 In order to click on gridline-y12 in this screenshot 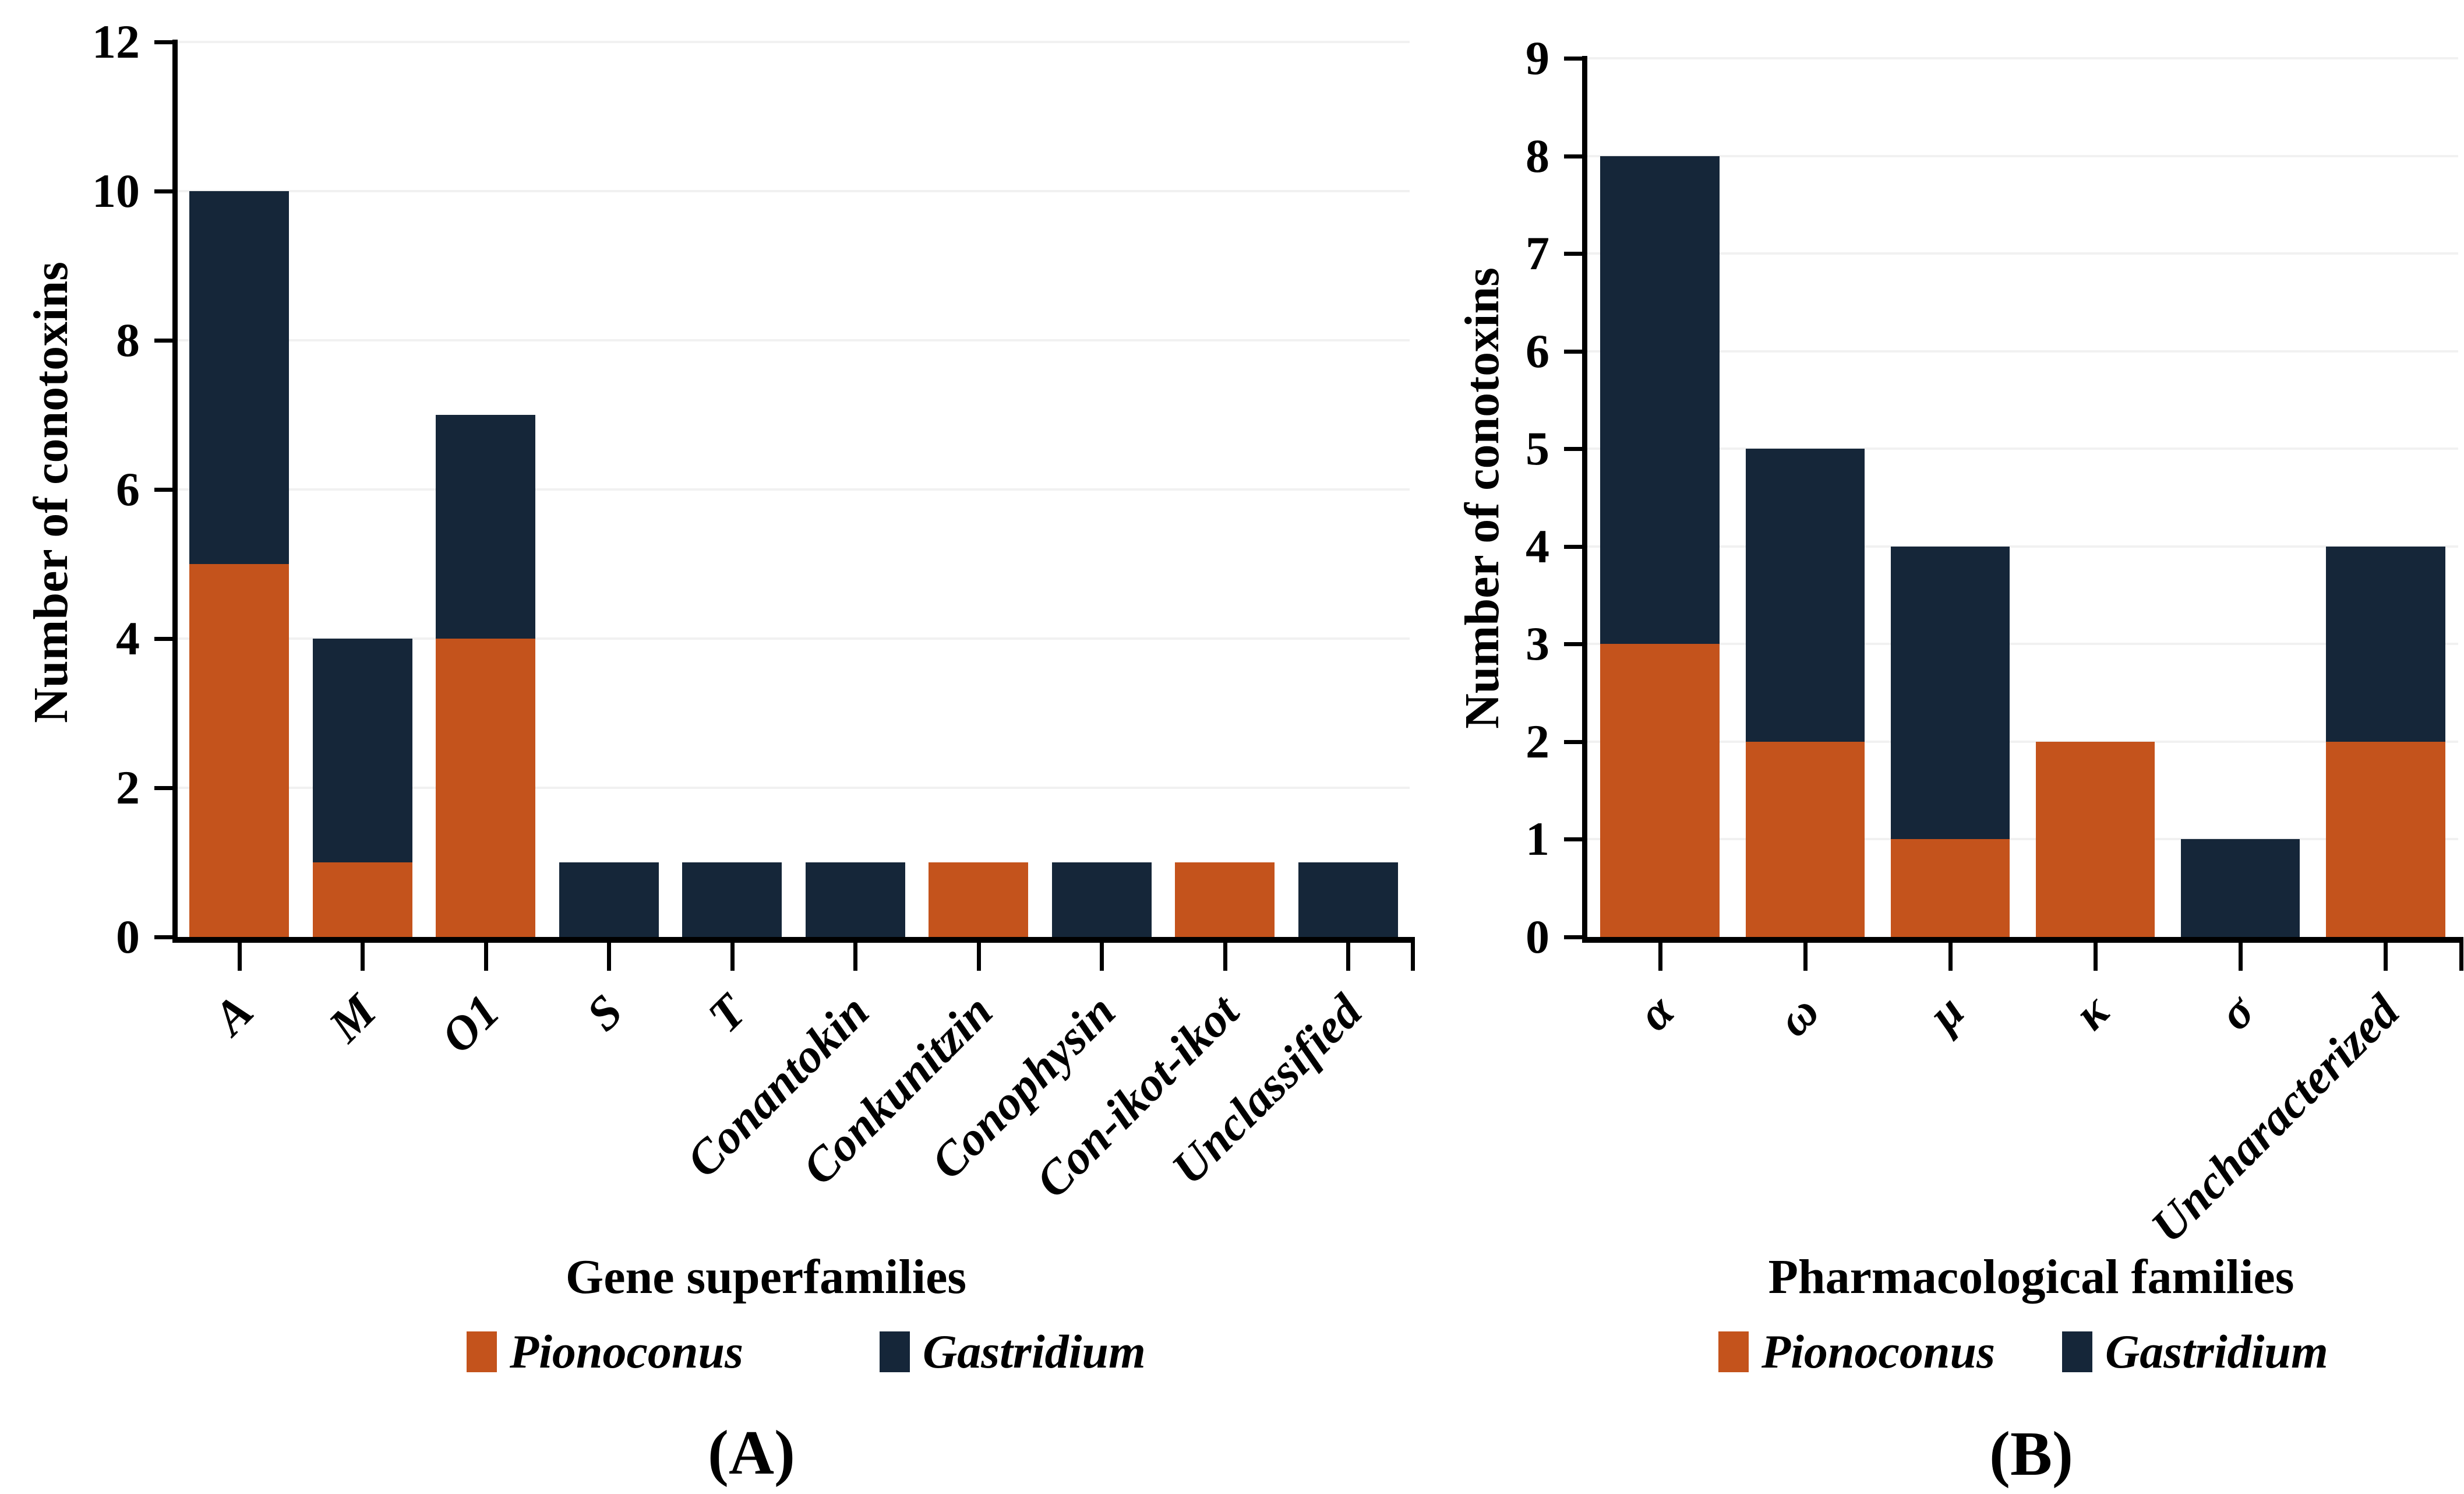, I will do `click(794, 42)`.